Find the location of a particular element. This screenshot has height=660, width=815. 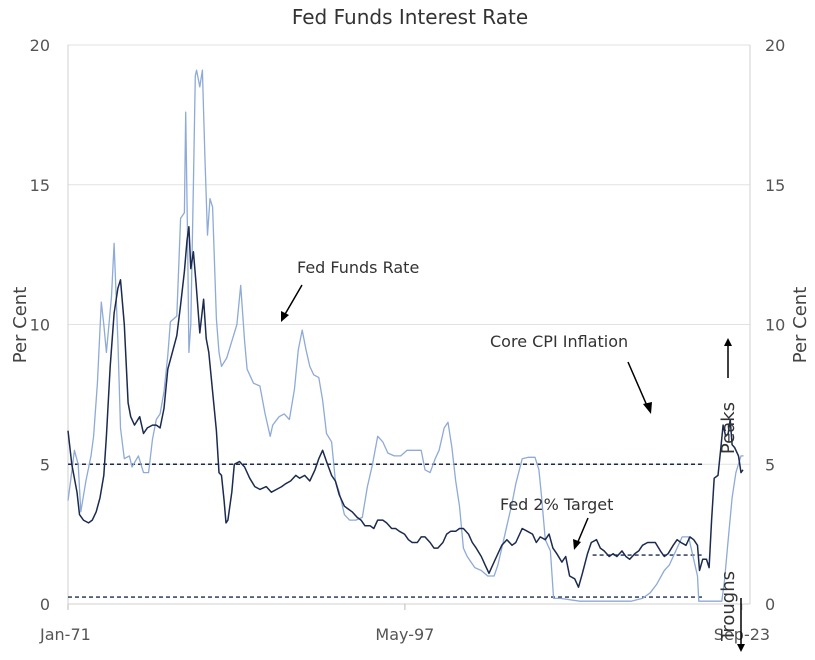

x-tick-labels: Jan-71 May-97 Sep-23 is located at coordinates (404, 624).